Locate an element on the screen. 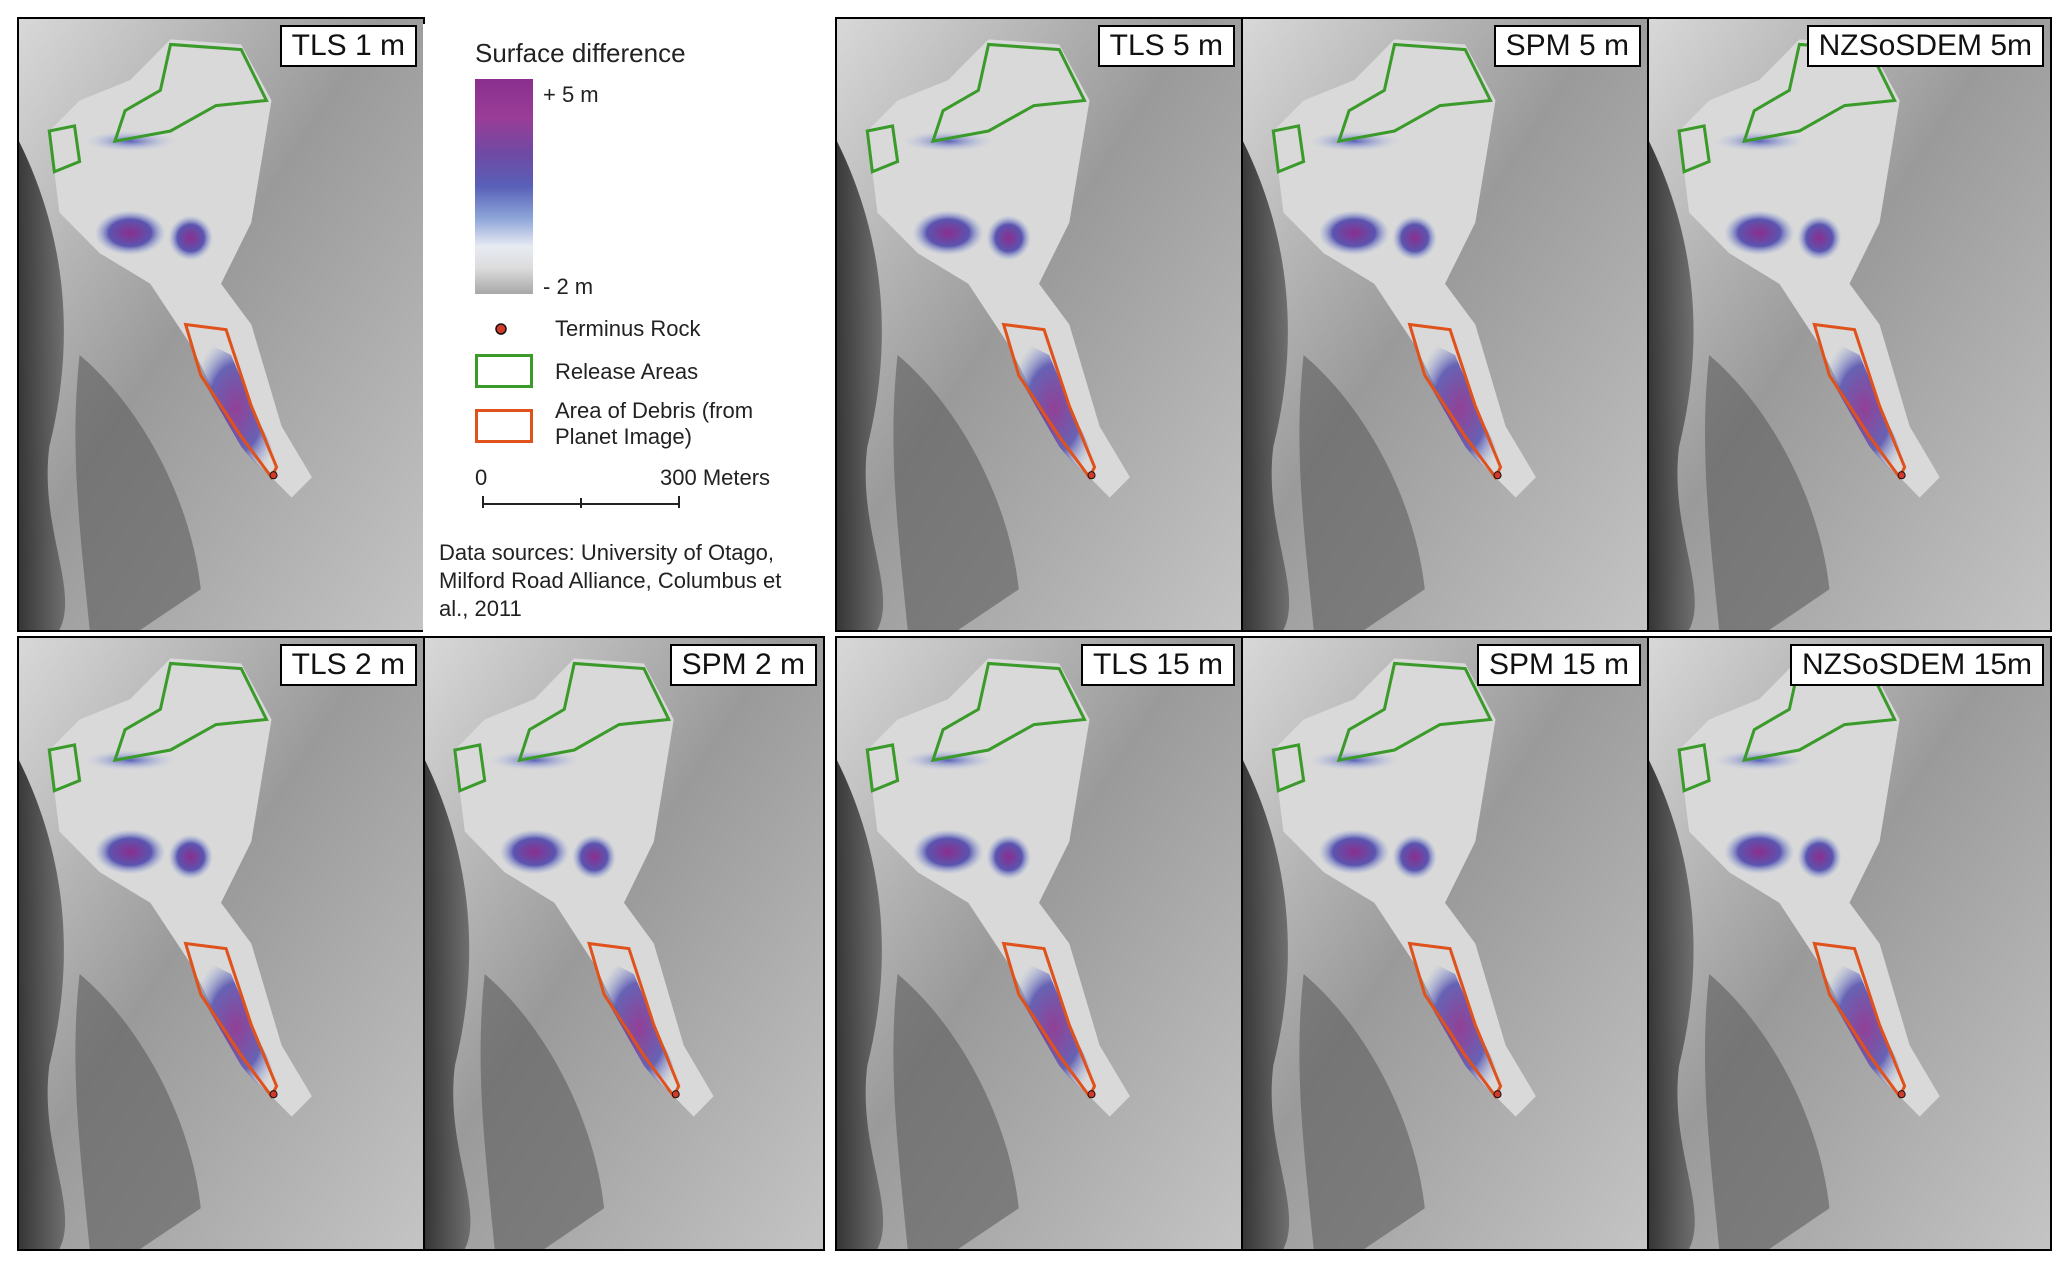 The width and height of the screenshot is (2067, 1269). map-panel-spm-15m: SPM 15 m is located at coordinates (1445, 943).